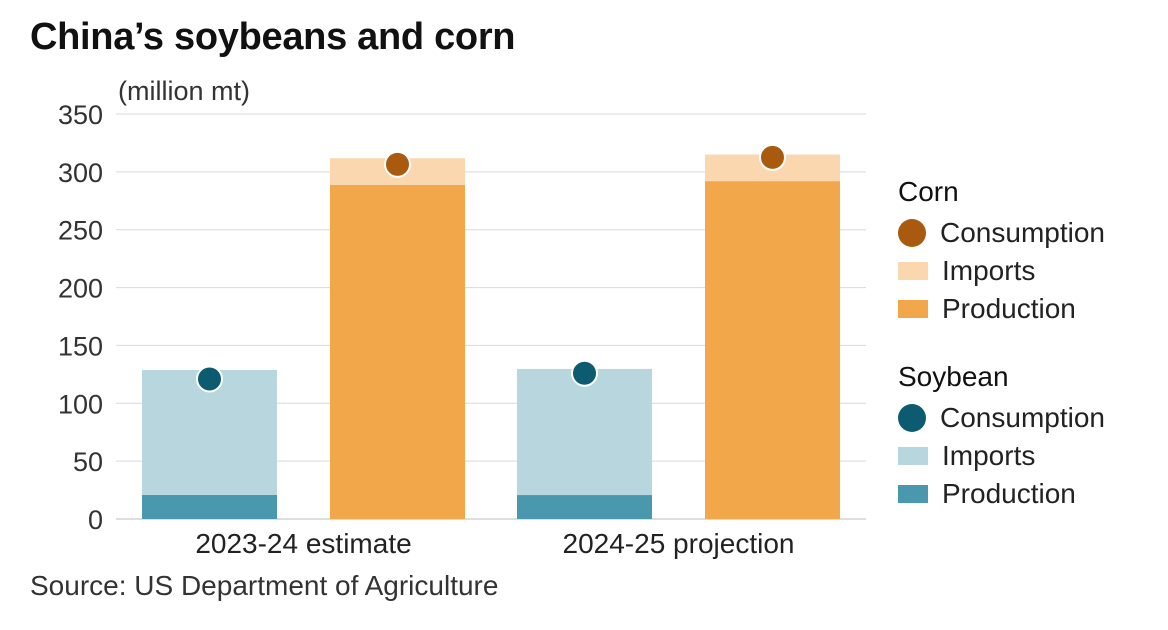 The image size is (1168, 630). What do you see at coordinates (679, 543) in the screenshot?
I see `x-tick-label: 2024-25 projection` at bounding box center [679, 543].